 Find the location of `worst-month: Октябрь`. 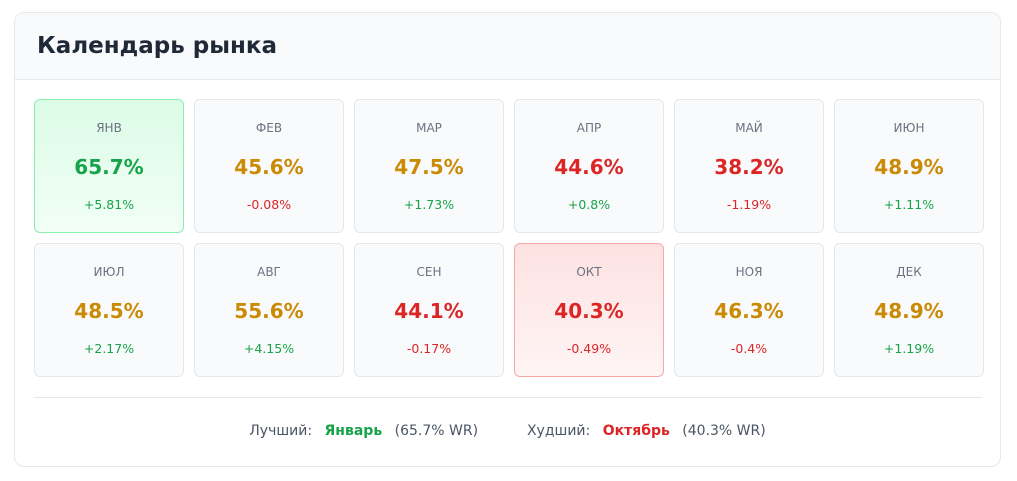

worst-month: Октябрь is located at coordinates (636, 431).